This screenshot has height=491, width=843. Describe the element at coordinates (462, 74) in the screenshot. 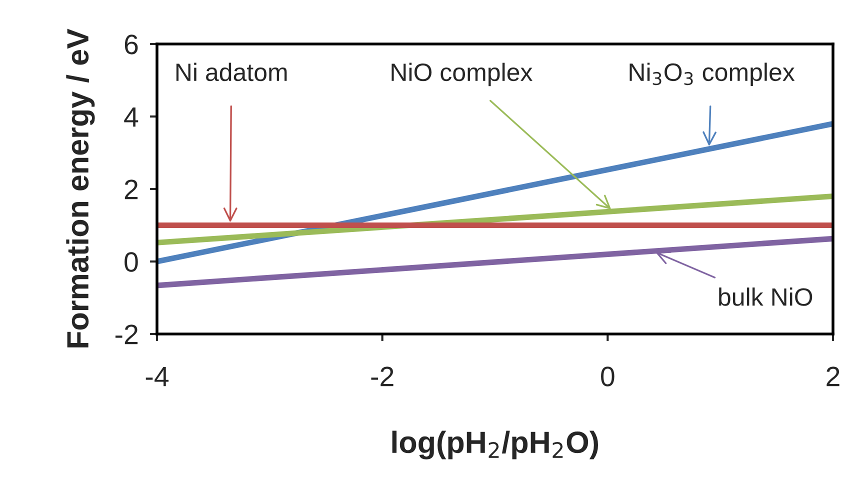

I see `annotation: NiO complex` at that location.